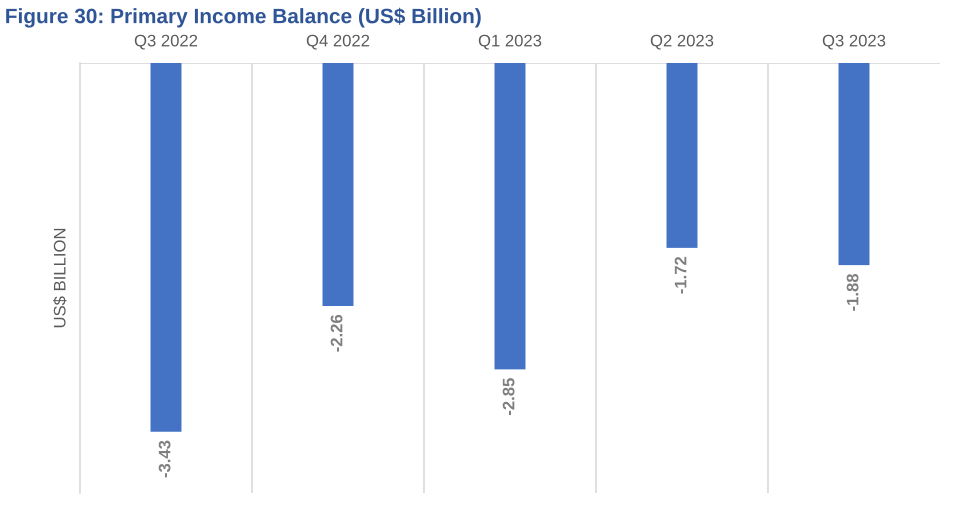 Image resolution: width=955 pixels, height=515 pixels. I want to click on x-tick-label: Q2 2023, so click(682, 42).